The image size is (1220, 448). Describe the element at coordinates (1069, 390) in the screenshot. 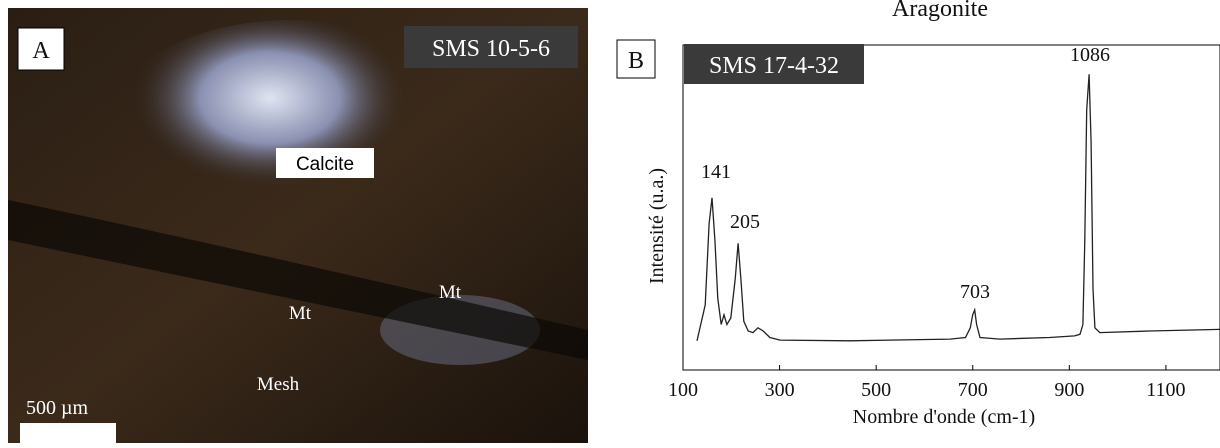

I see `x-tick-label: 900` at that location.